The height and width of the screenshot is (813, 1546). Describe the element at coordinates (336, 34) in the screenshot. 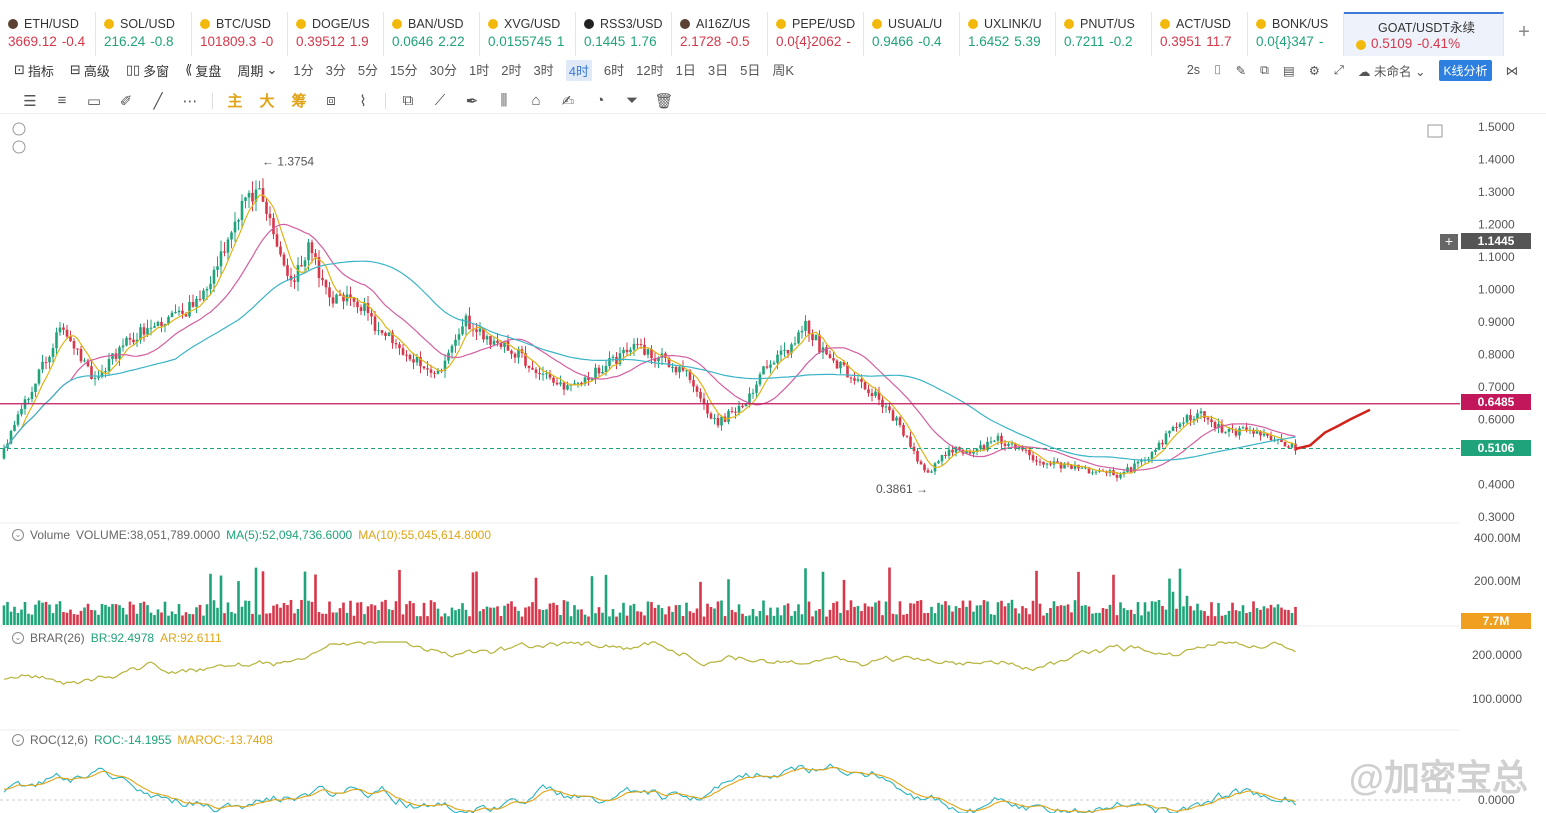

I see `ticker-tab: DOGE/US 0.39512 1.9` at that location.